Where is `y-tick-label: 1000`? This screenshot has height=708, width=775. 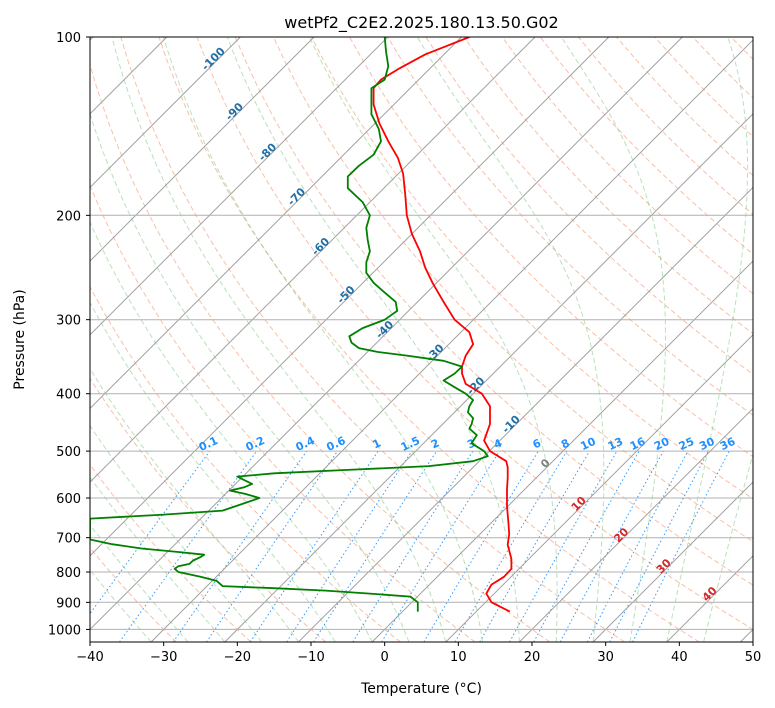 y-tick-label: 1000 is located at coordinates (64, 630).